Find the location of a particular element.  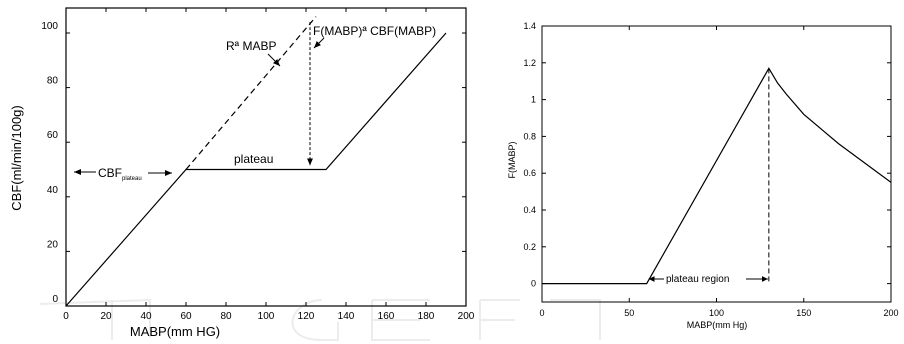

cbf-x-tick-label: 100 is located at coordinates (266, 316).